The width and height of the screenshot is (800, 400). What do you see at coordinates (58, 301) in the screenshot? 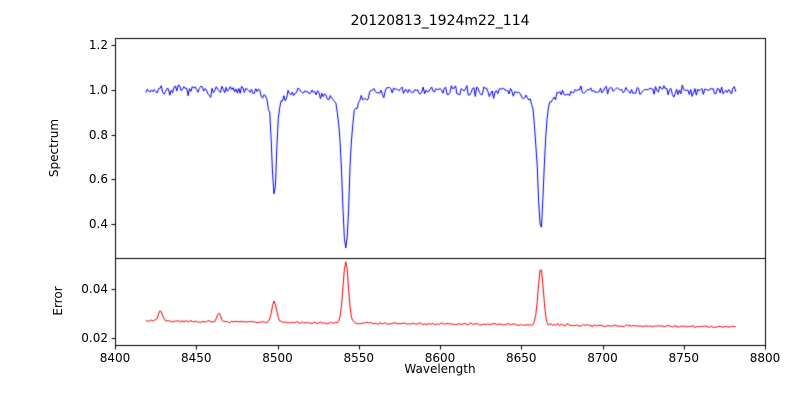
I see `y-axis-label-error: Error` at bounding box center [58, 301].